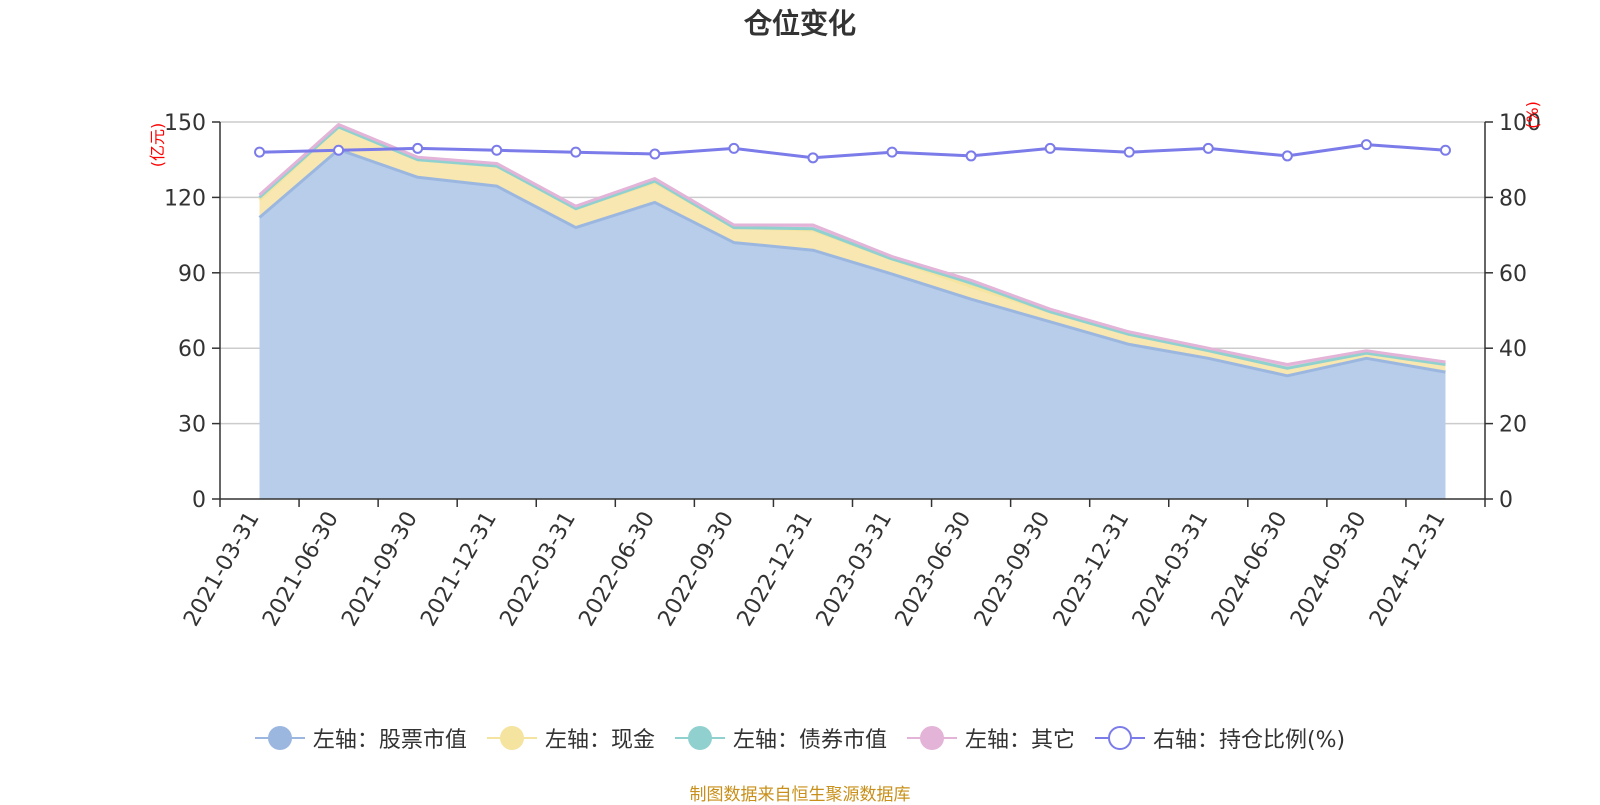 Image resolution: width=1600 pixels, height=805 pixels. I want to click on legend-item: 左轴：现金, so click(570, 738).